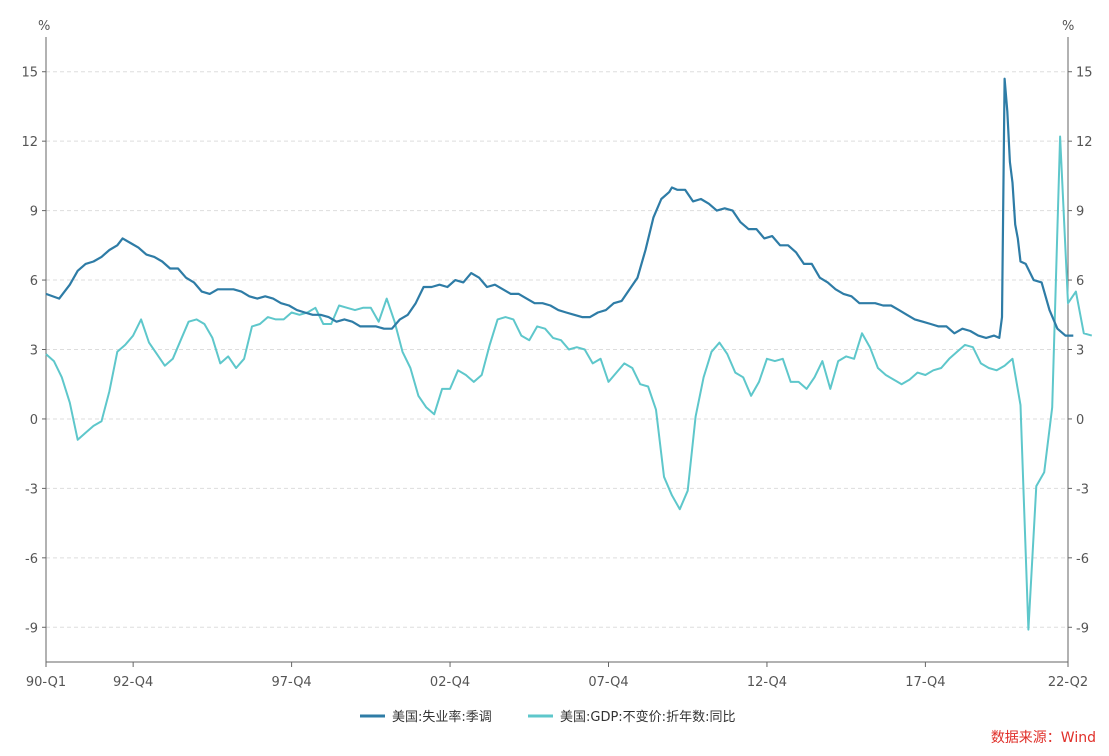  I want to click on y-tick-label-right: 15, so click(1084, 73).